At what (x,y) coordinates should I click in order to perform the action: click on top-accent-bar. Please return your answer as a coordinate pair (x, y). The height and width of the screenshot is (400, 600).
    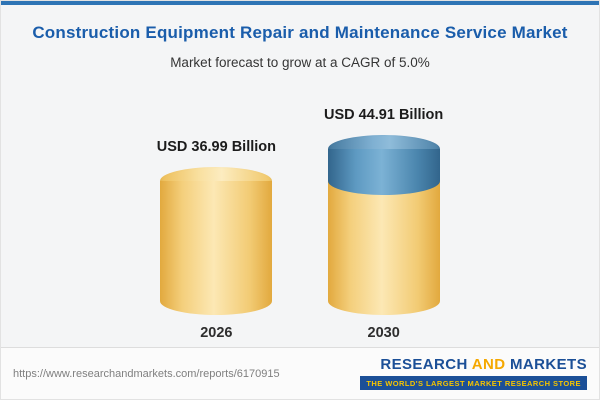
    Looking at the image, I should click on (300, 3).